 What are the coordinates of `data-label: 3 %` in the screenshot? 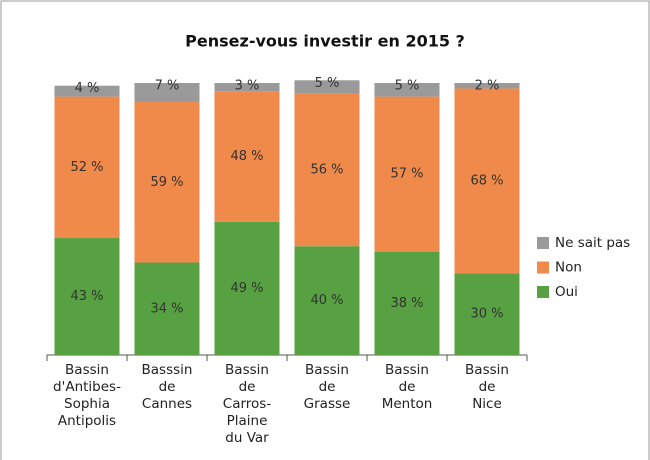 It's located at (247, 86).